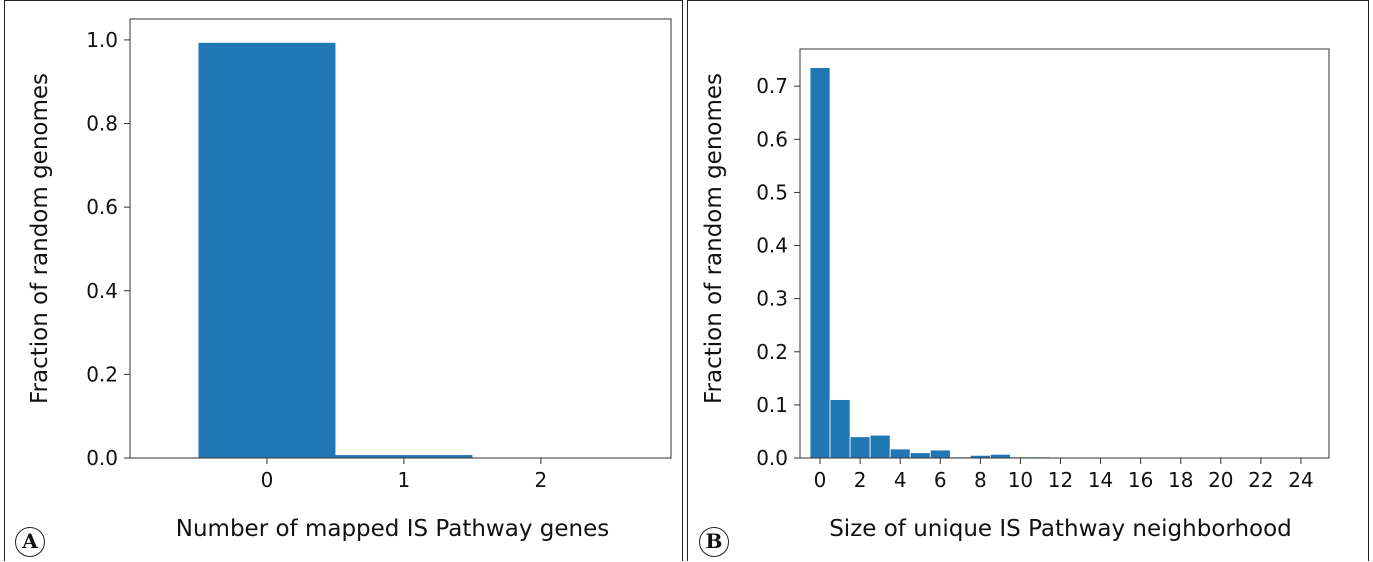  What do you see at coordinates (980, 480) in the screenshot?
I see `x-tick-label: 8` at bounding box center [980, 480].